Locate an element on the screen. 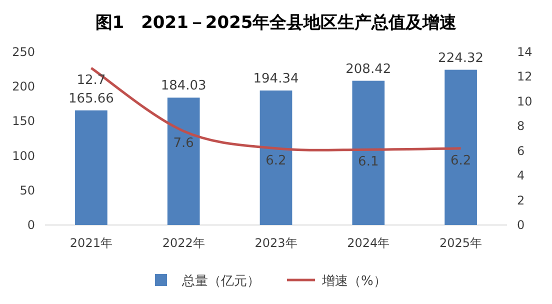  y2-tick-label: 0 is located at coordinates (521, 225).